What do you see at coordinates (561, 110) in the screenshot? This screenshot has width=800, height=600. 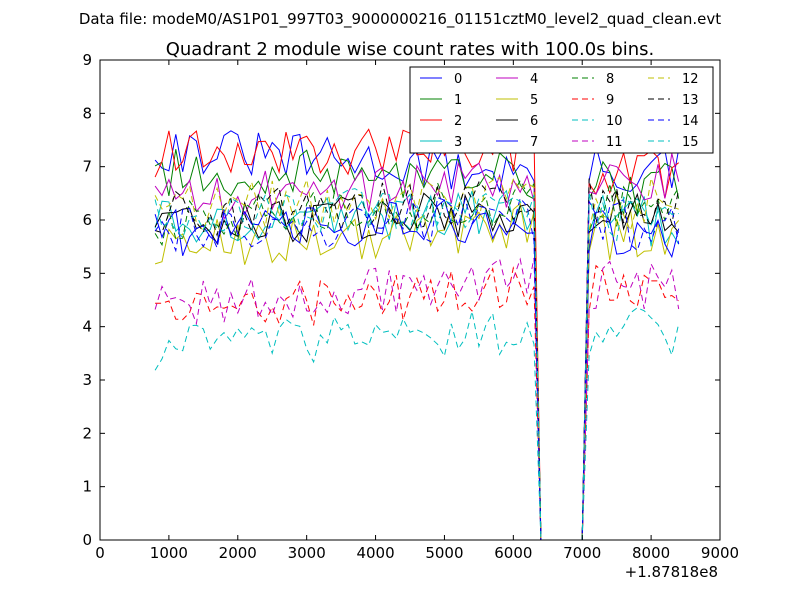 I see `legend-box` at bounding box center [561, 110].